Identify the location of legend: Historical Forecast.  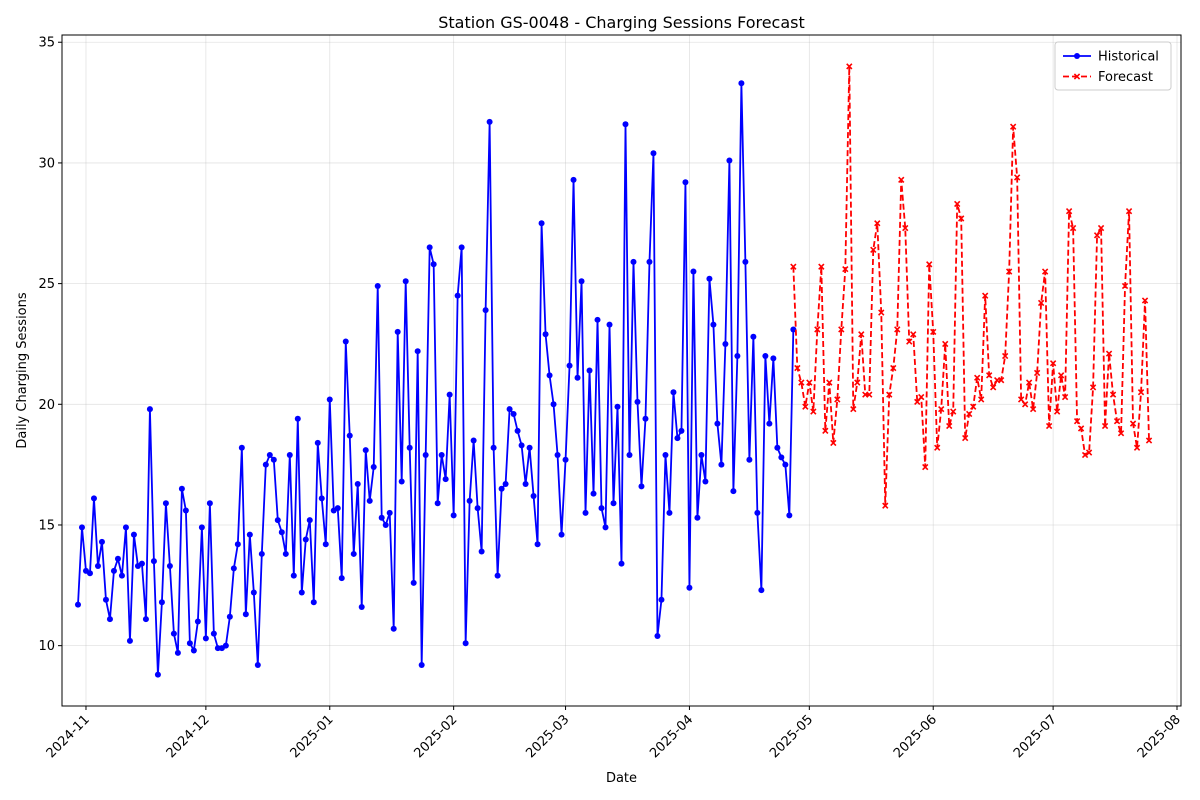
(1113, 66).